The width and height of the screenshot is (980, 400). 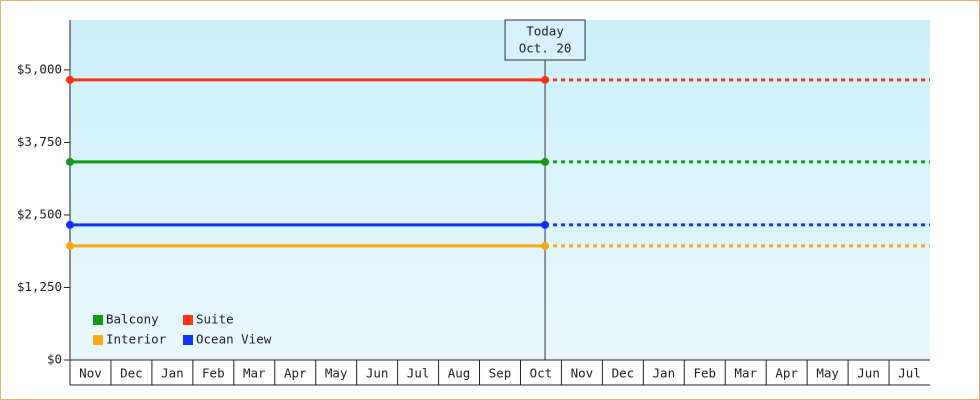 What do you see at coordinates (500, 373) in the screenshot?
I see `x-tick-label: Sep` at bounding box center [500, 373].